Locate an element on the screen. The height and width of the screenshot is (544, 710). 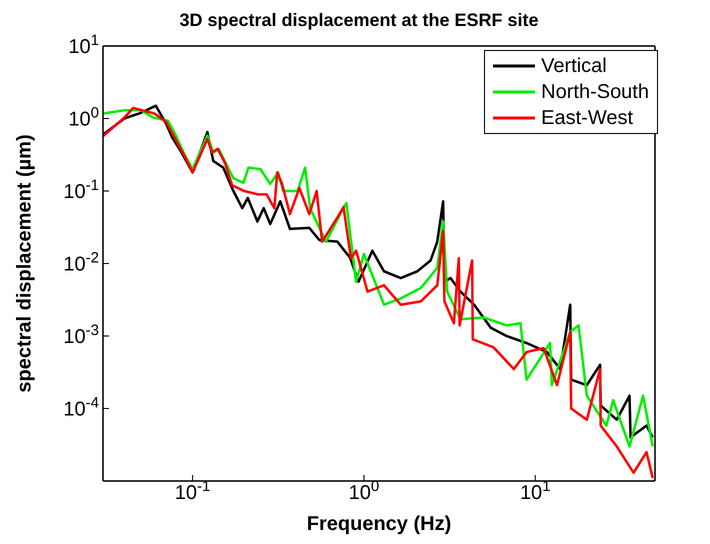
legend-label: East-West is located at coordinates (587, 118).